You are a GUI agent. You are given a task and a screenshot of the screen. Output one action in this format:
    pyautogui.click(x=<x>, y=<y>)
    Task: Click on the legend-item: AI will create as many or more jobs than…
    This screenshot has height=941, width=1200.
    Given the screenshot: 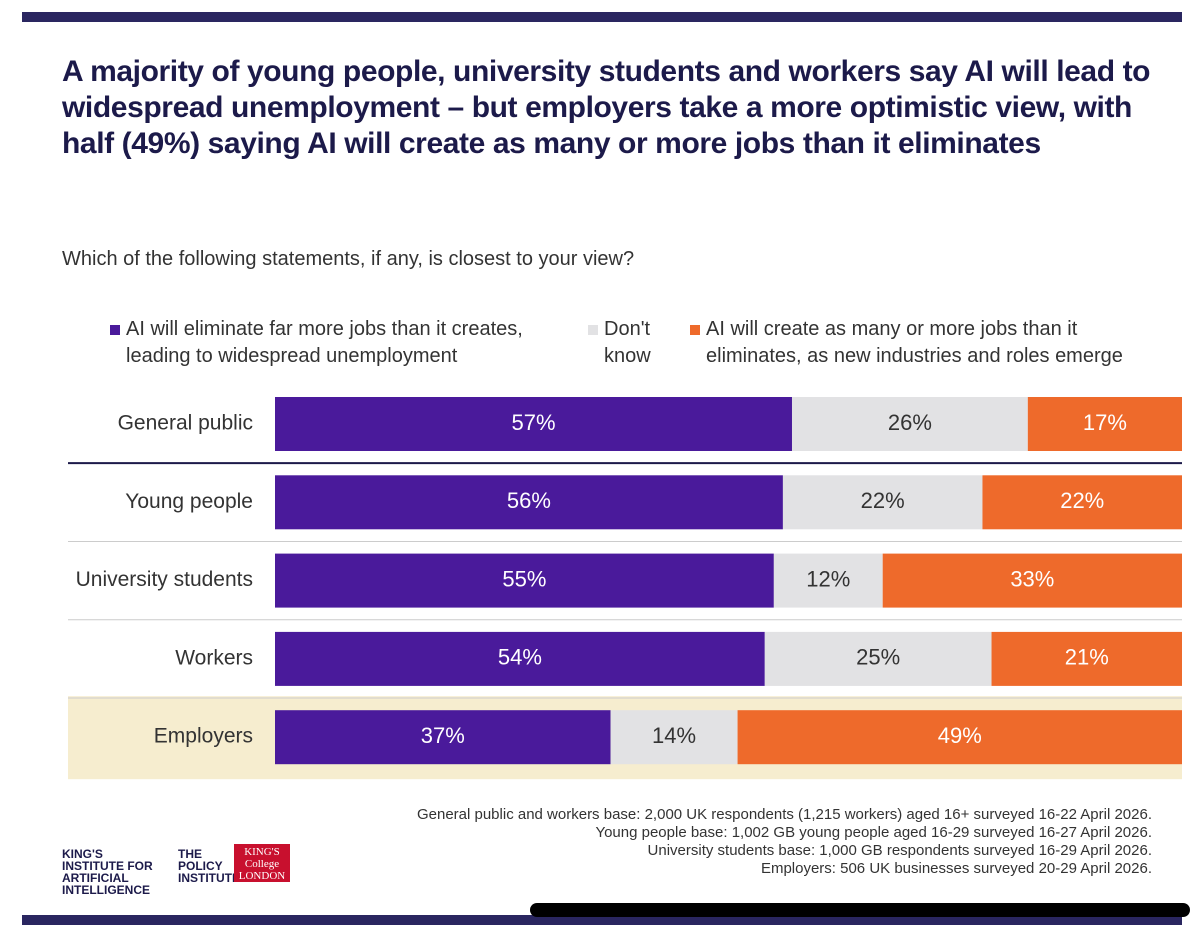 What is the action you would take?
    pyautogui.click(x=933, y=343)
    